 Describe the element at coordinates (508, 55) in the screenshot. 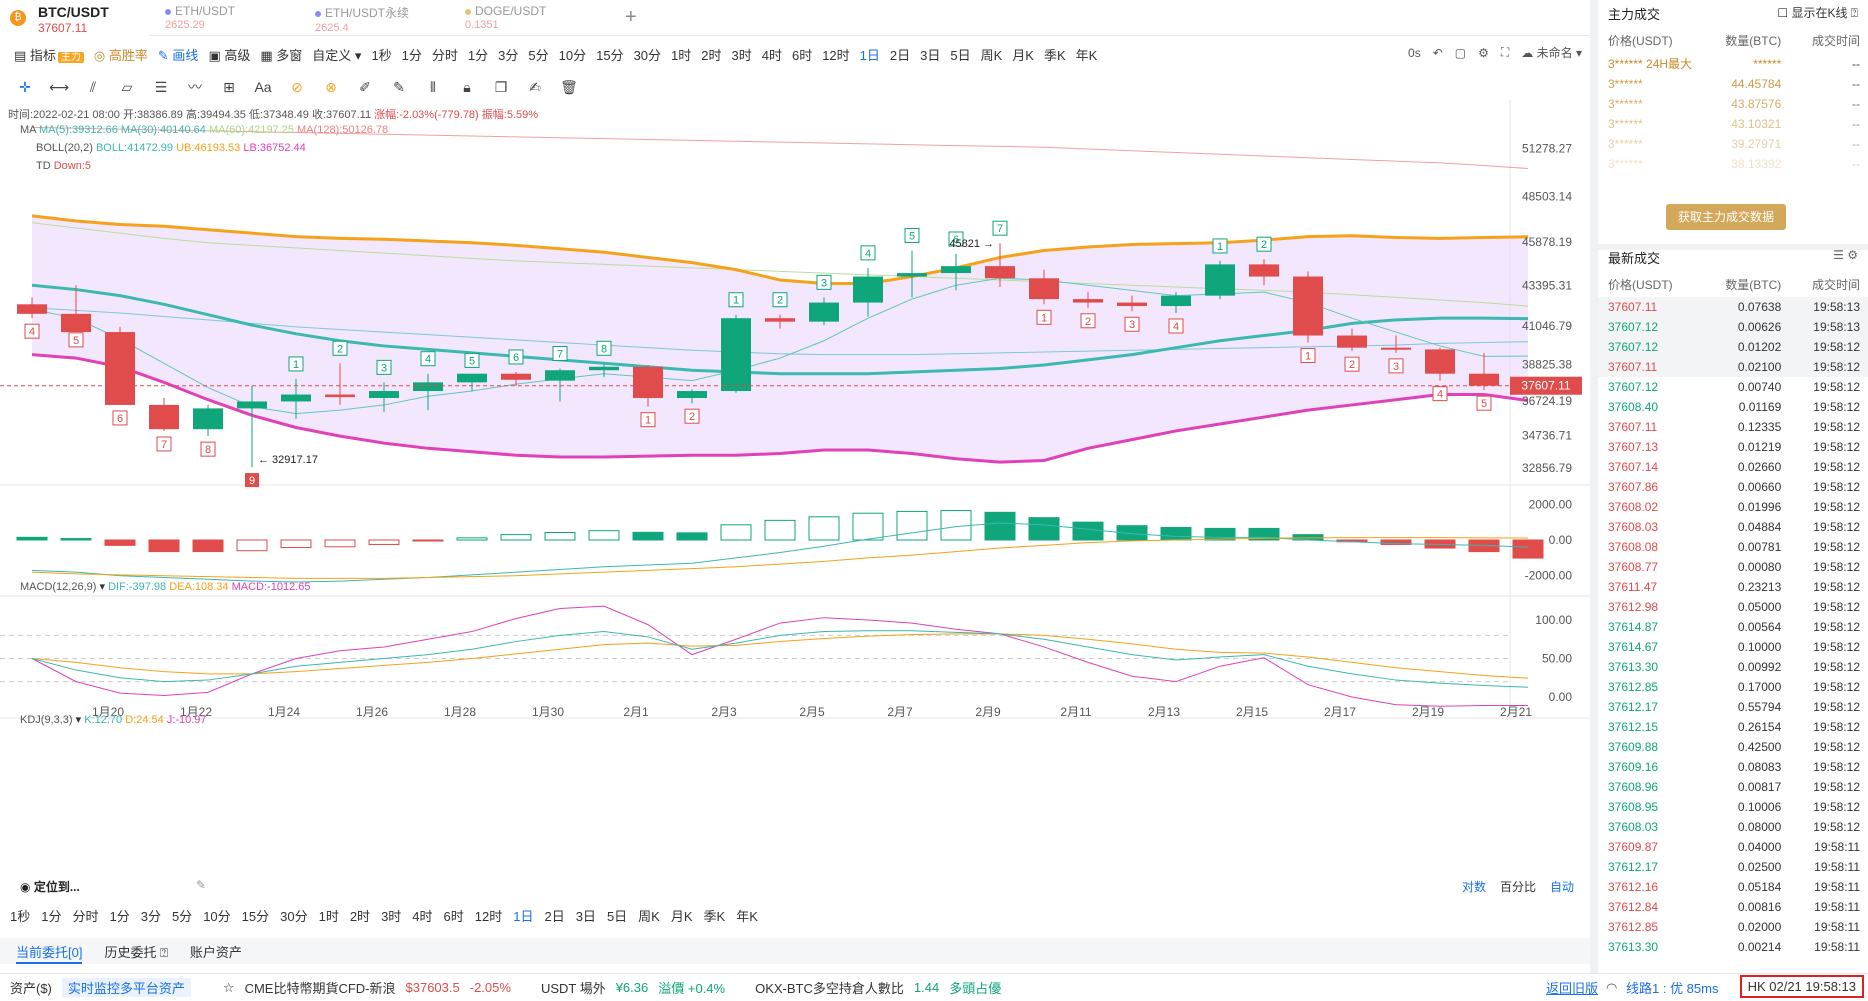

I see `tf-3m: 3分` at that location.